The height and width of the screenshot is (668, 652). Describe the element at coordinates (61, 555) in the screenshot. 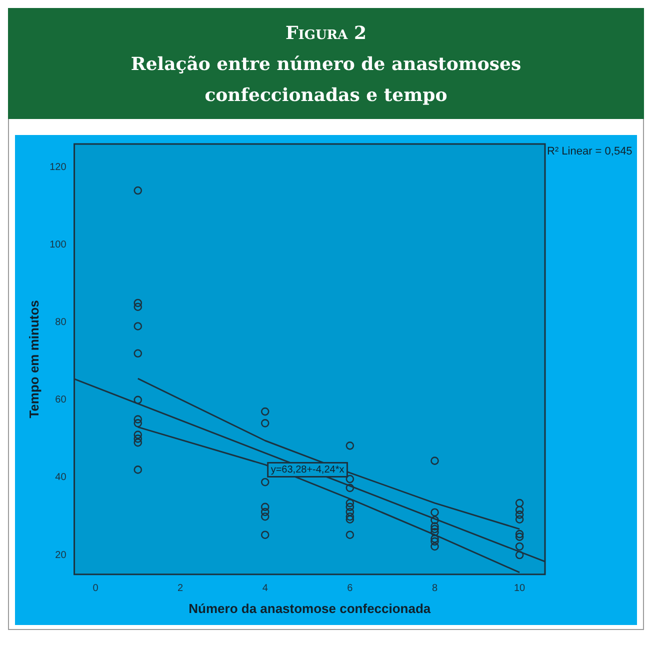

I see `y-tick-label: 20` at that location.